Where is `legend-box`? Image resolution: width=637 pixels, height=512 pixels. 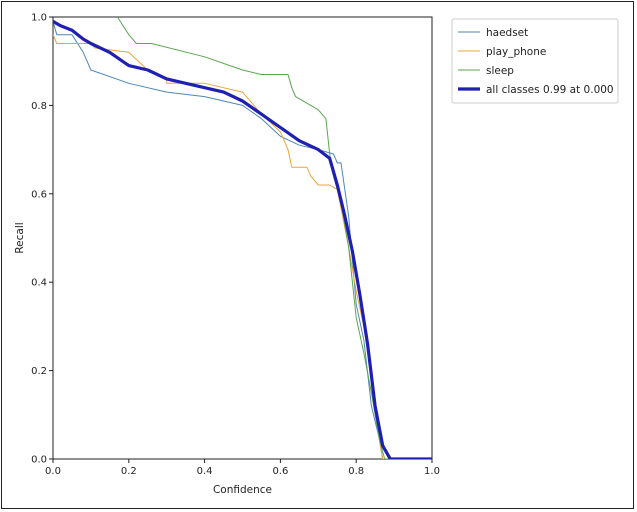
legend-box is located at coordinates (535, 61).